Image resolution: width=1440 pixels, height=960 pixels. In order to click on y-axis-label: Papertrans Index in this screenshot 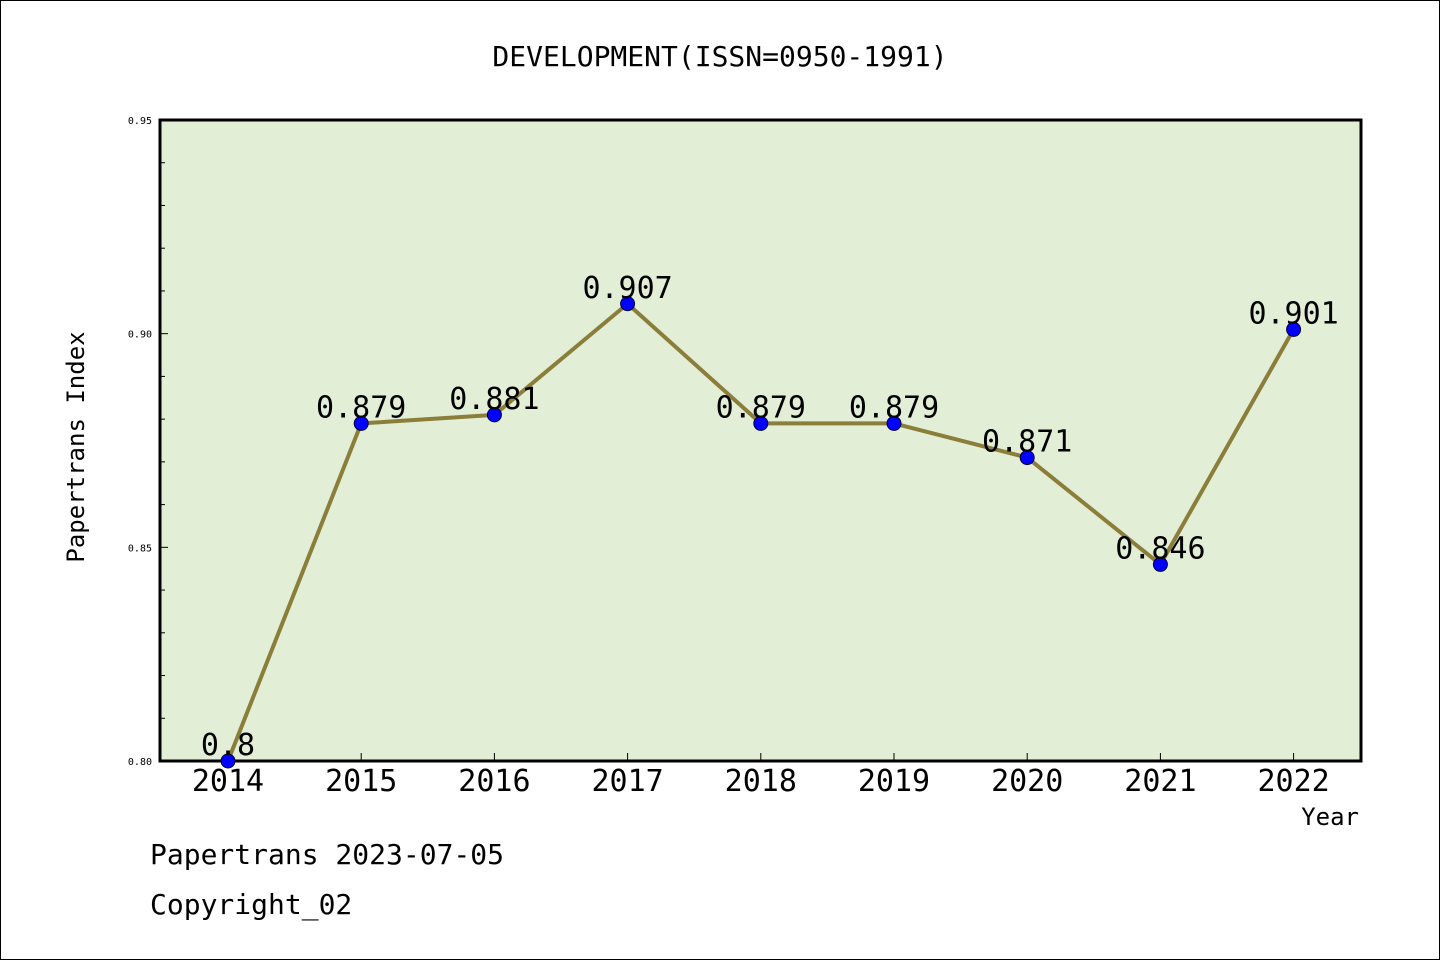, I will do `click(76, 446)`.